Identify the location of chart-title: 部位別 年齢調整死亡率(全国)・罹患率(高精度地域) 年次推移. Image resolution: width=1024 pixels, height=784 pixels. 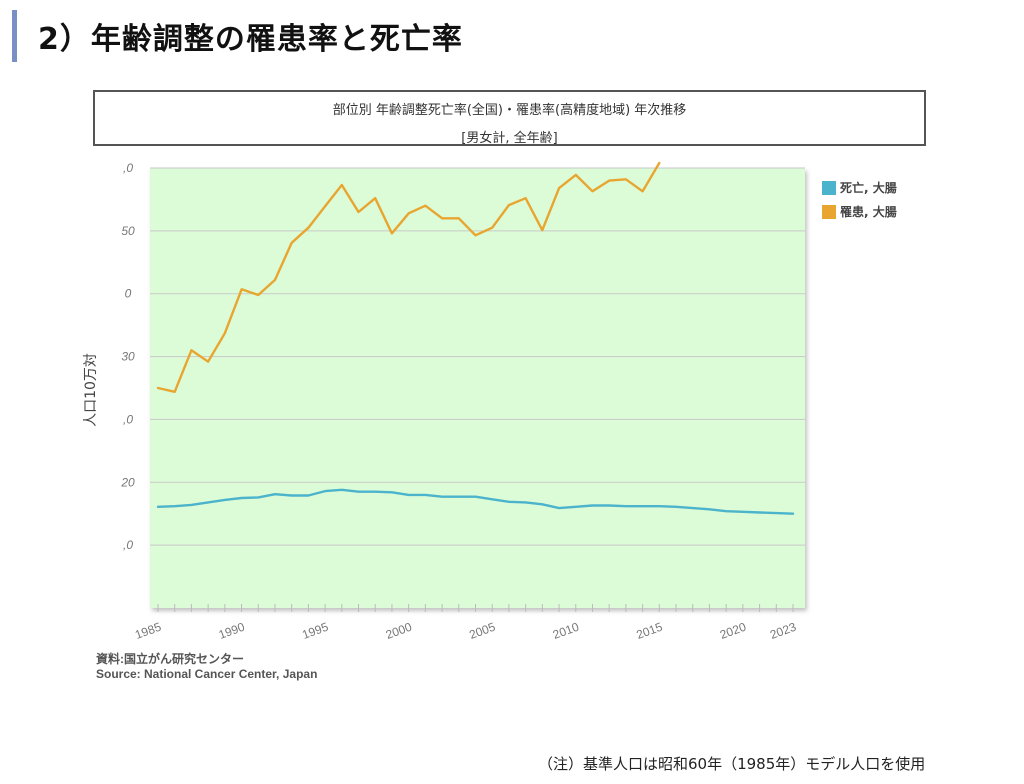
(509, 110).